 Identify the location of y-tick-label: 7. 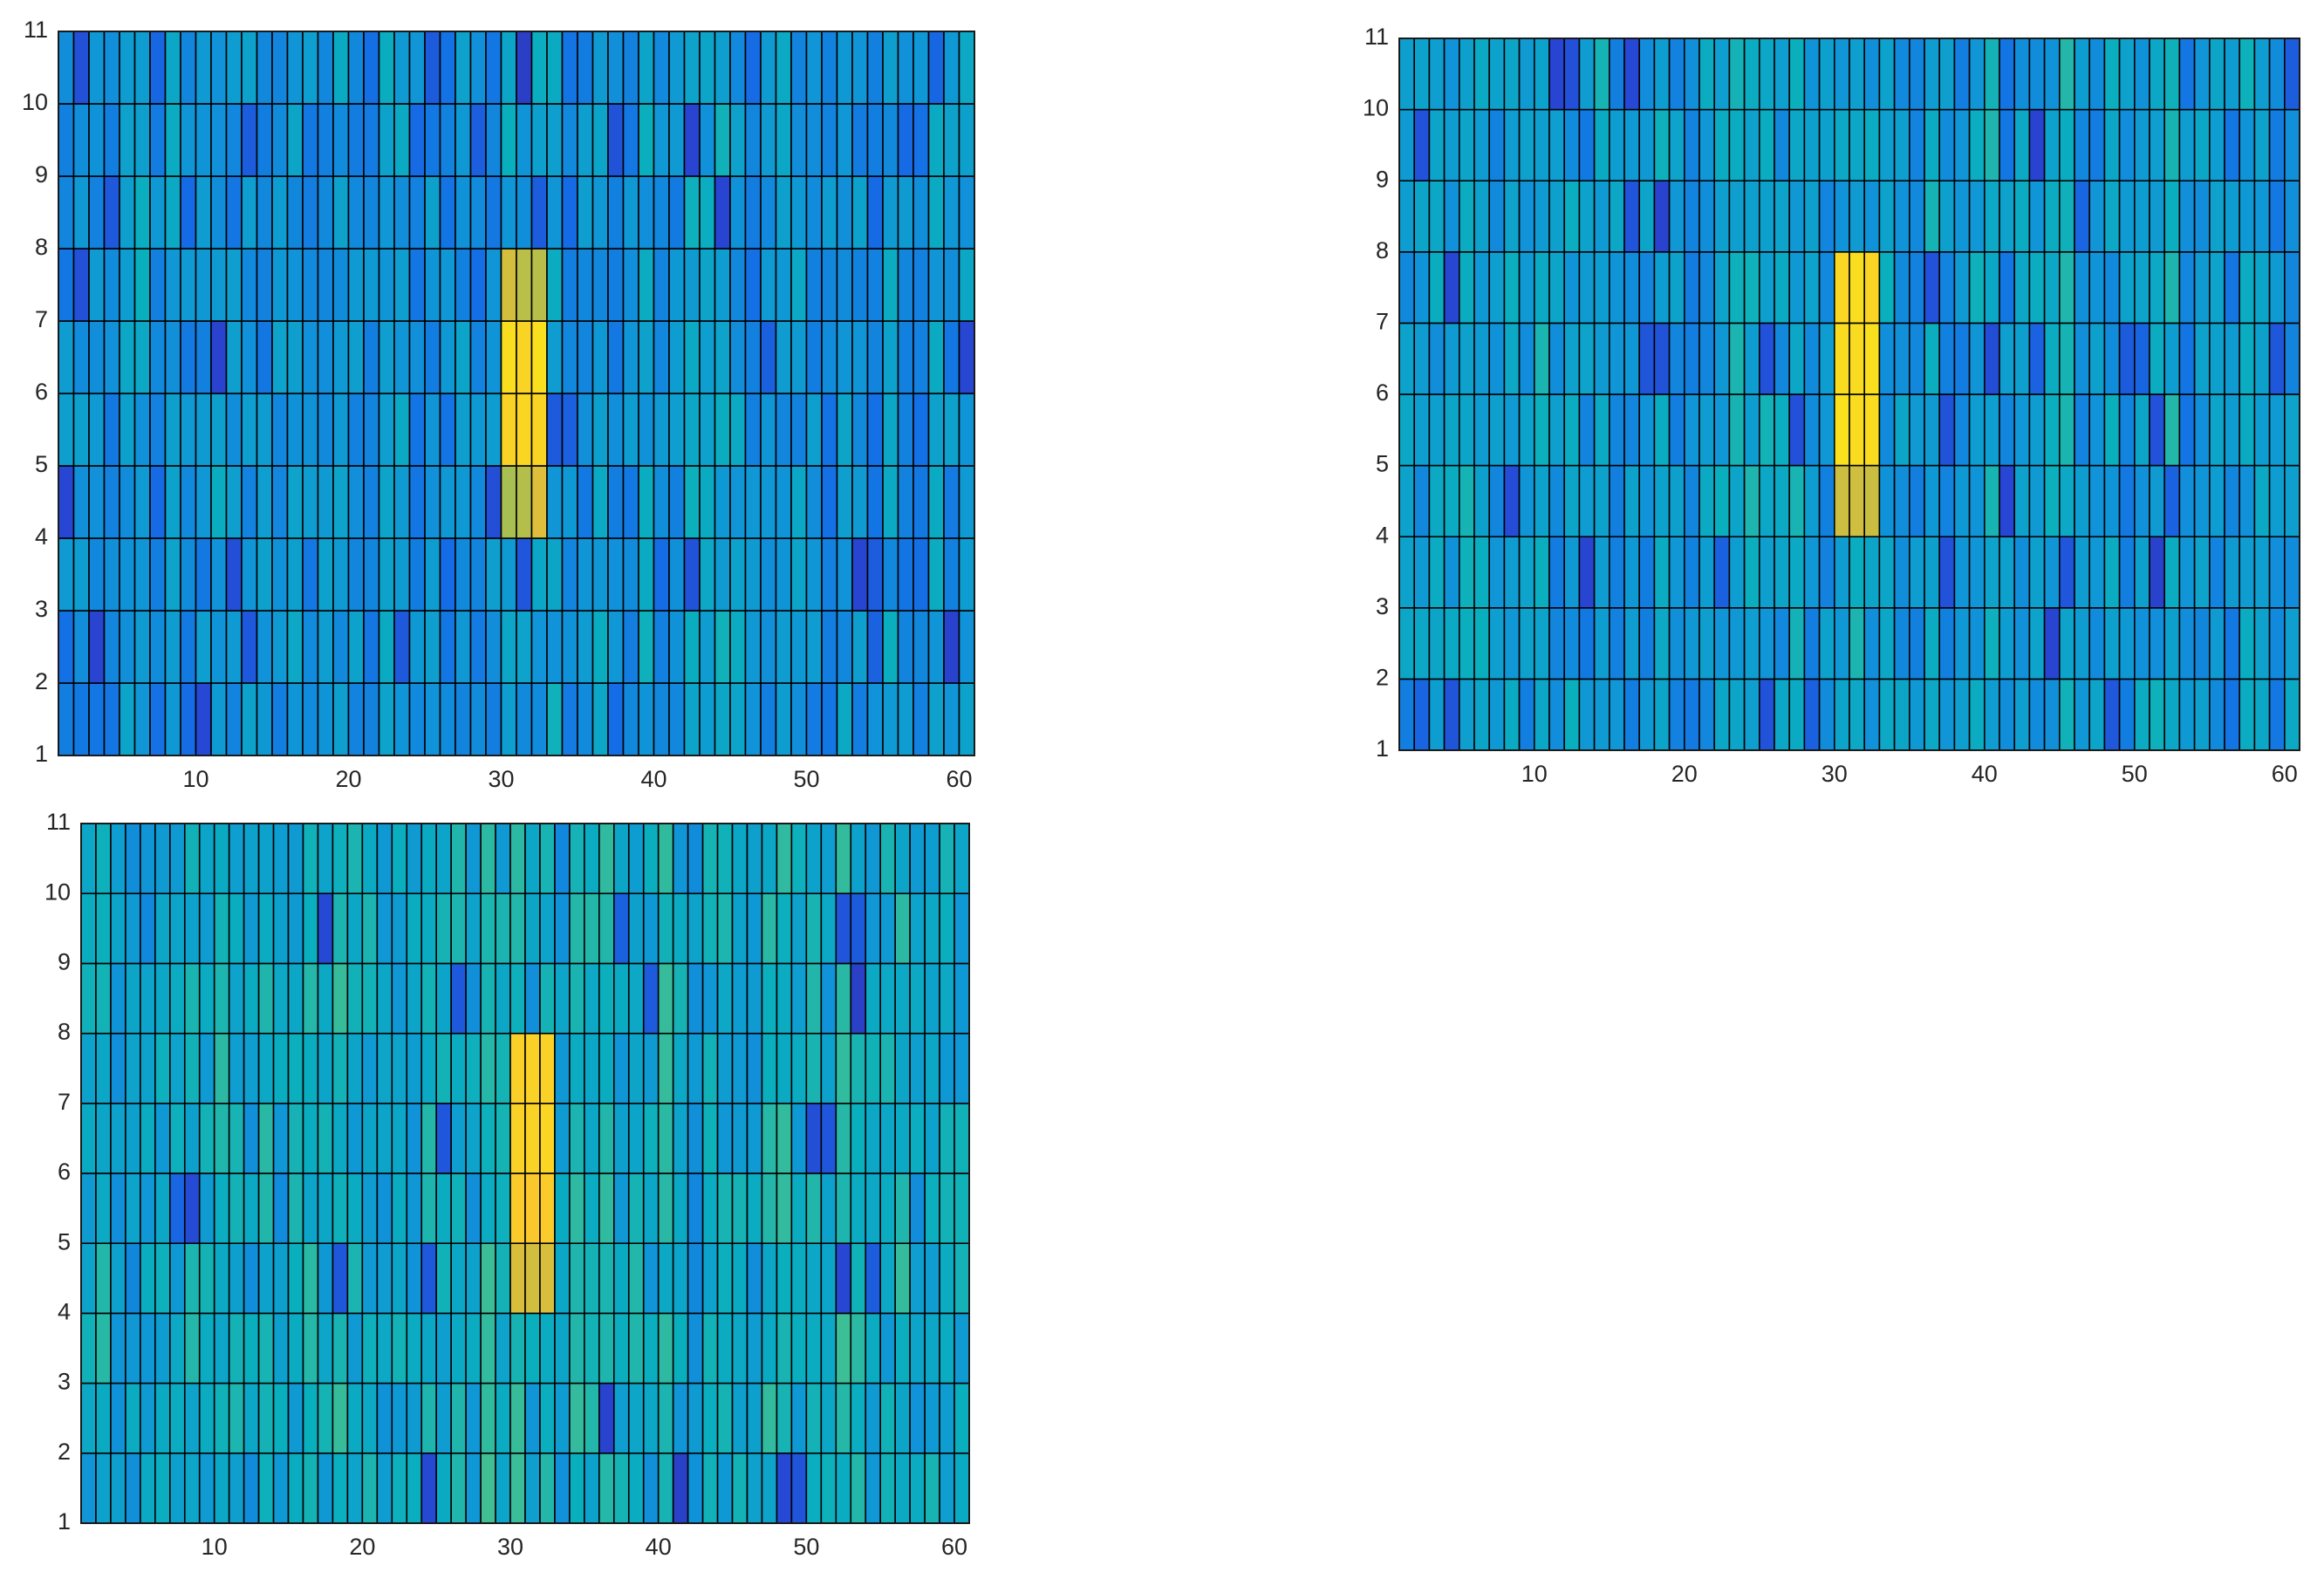
(1383, 322).